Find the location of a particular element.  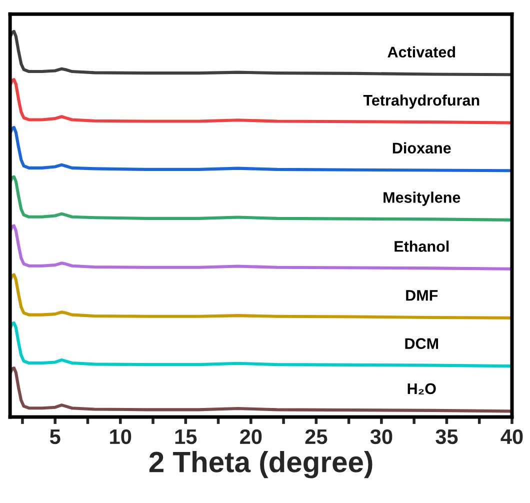

x-tick-label: 20 is located at coordinates (251, 436).